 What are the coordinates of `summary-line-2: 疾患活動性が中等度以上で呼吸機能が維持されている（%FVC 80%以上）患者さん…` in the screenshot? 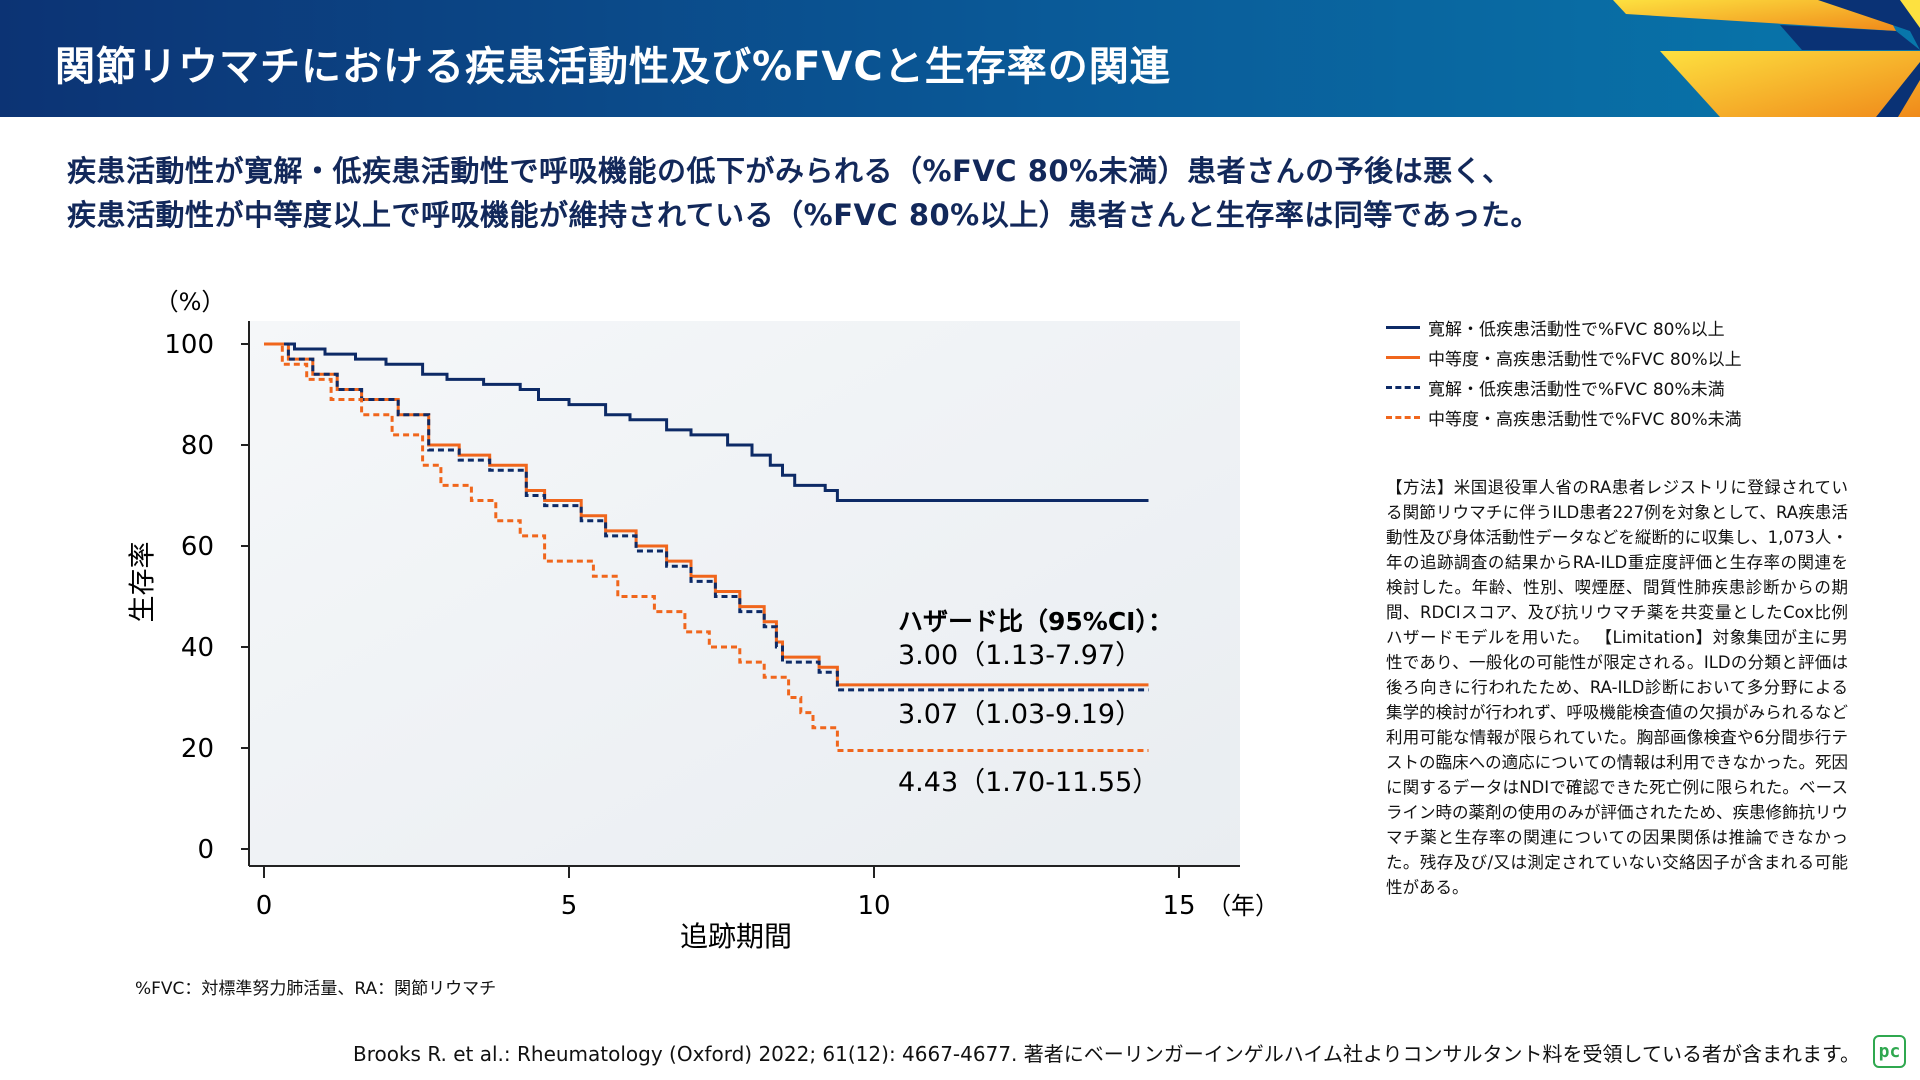 It's located at (803, 215).